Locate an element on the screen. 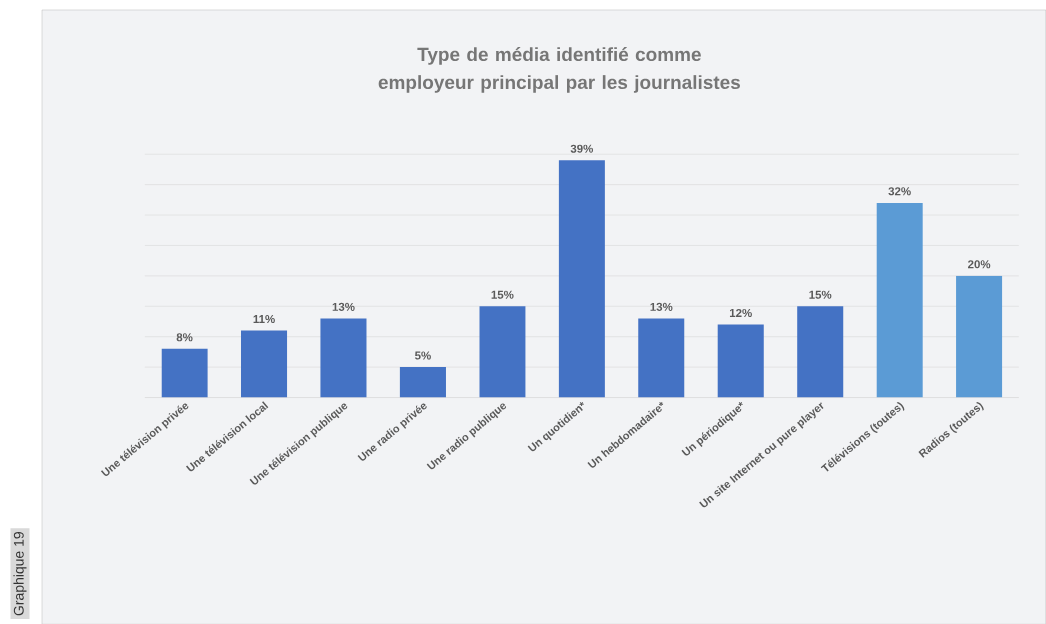  data-label: 12% is located at coordinates (740, 312).